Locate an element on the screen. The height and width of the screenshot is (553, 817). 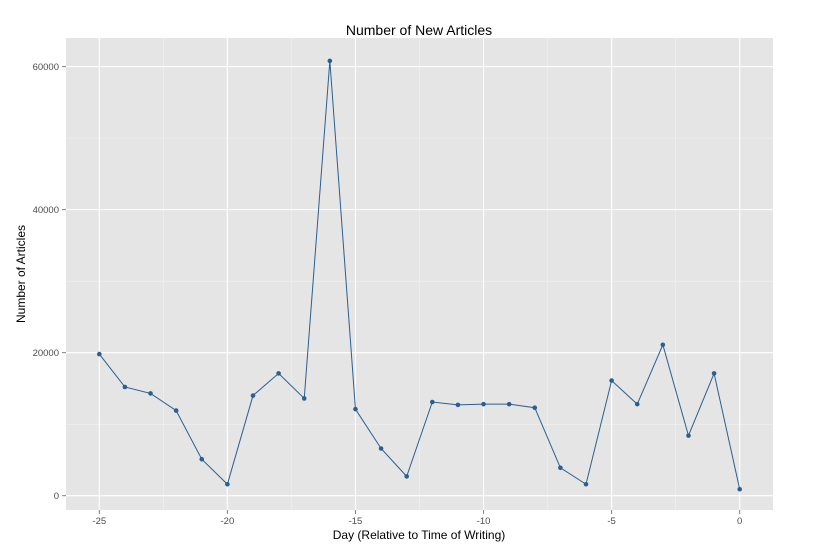
x-tick-label: -25 is located at coordinates (99, 521).